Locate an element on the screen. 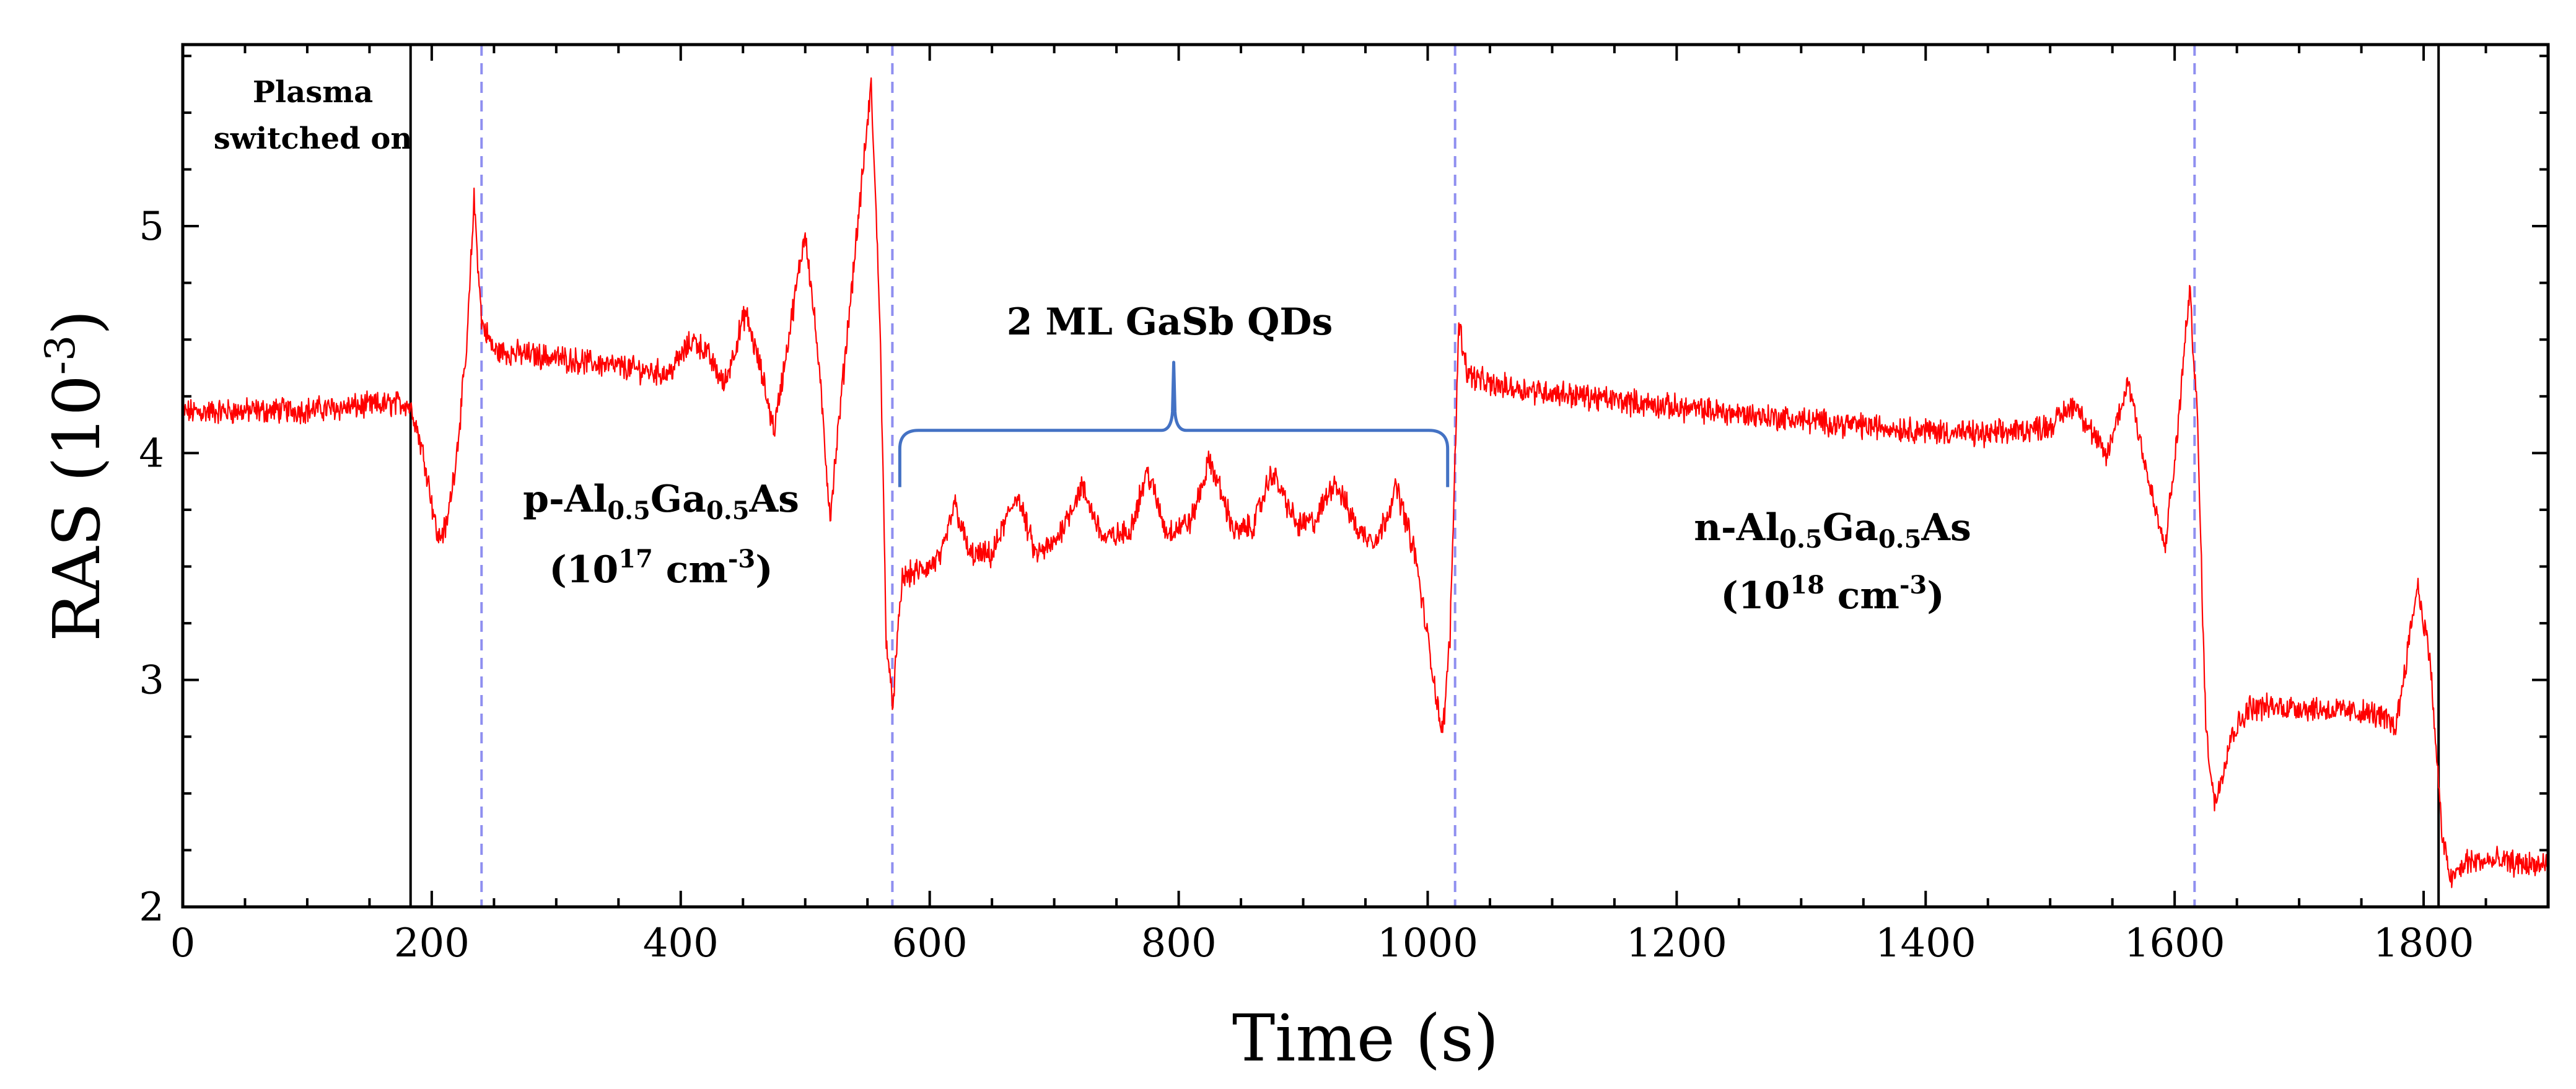  x-tick-label: 1400 is located at coordinates (1925, 944).